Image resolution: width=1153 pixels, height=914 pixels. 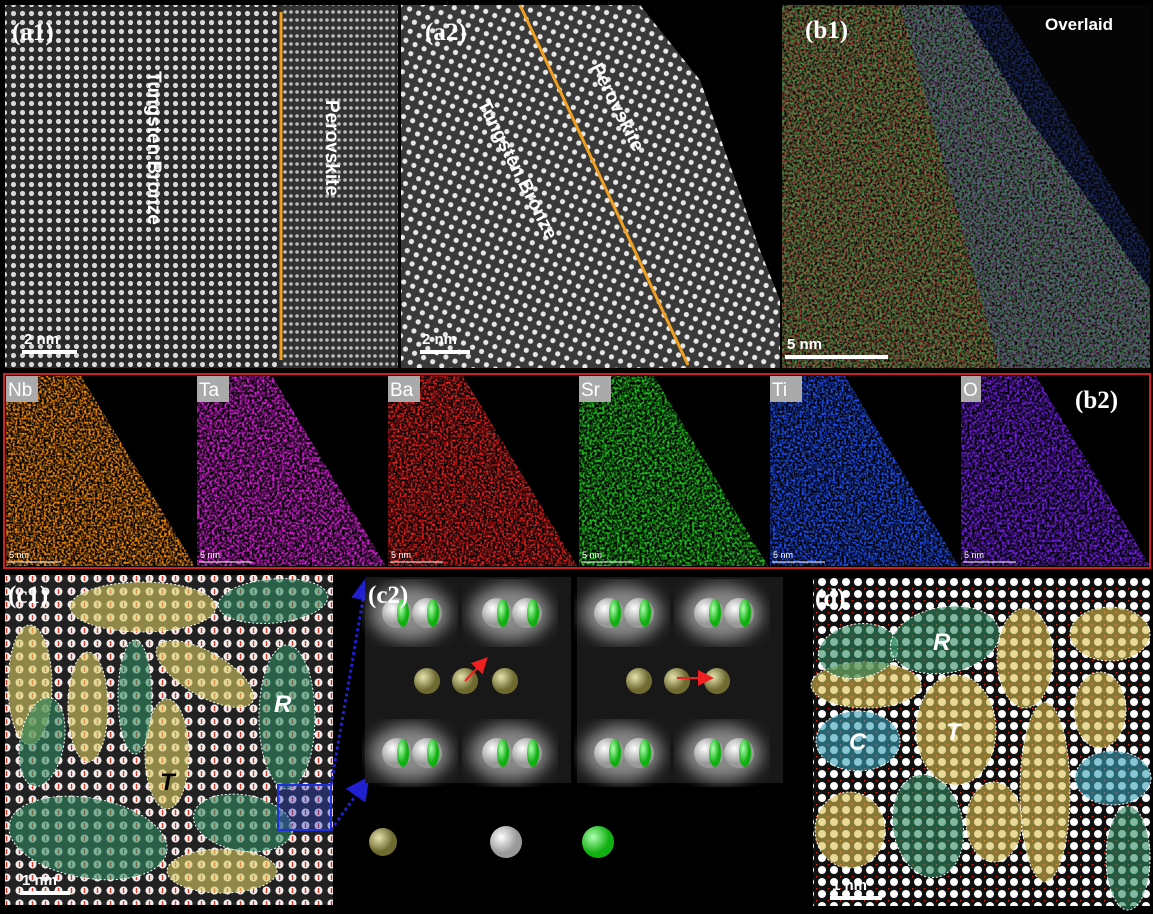 I want to click on label: Nb, so click(x=20, y=390).